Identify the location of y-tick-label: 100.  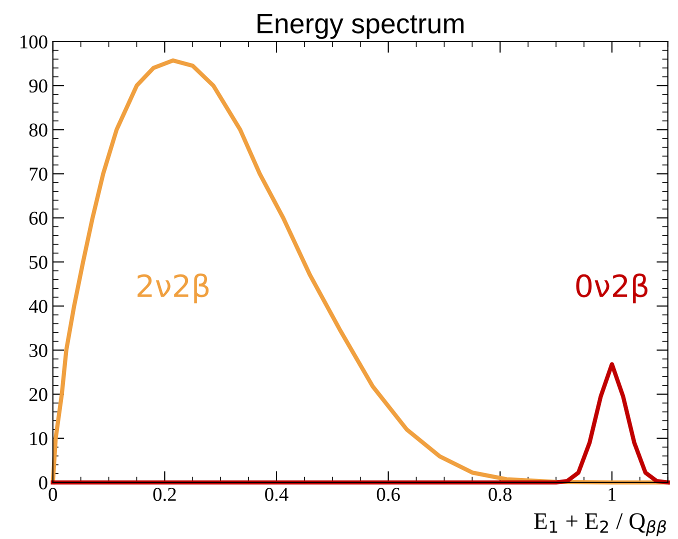
(34, 41).